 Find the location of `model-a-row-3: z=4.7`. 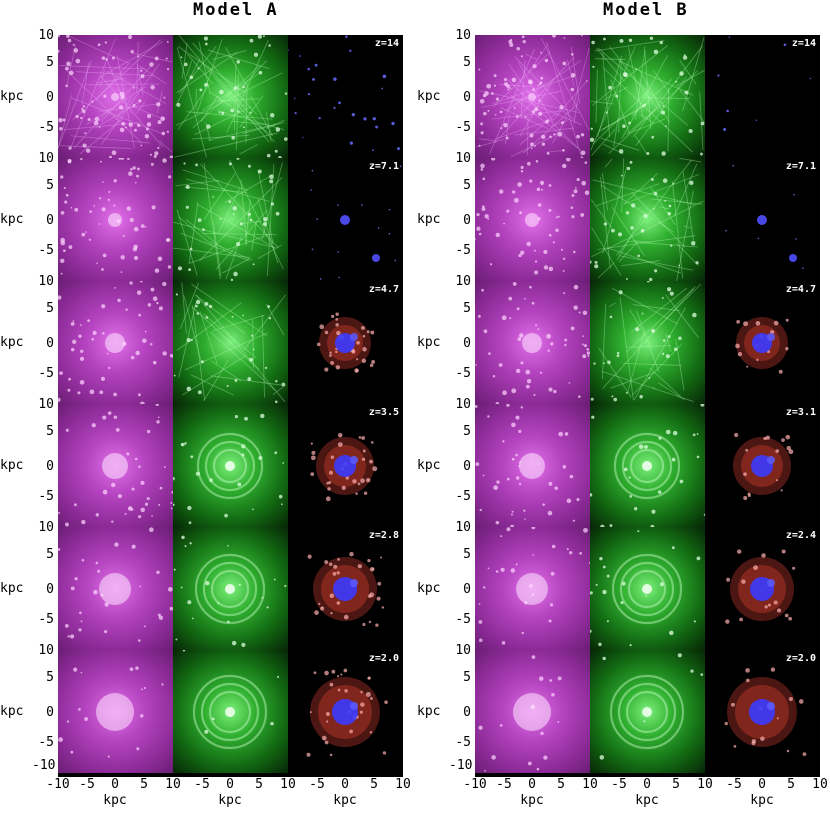

model-a-row-3: z=4.7 is located at coordinates (230, 342).